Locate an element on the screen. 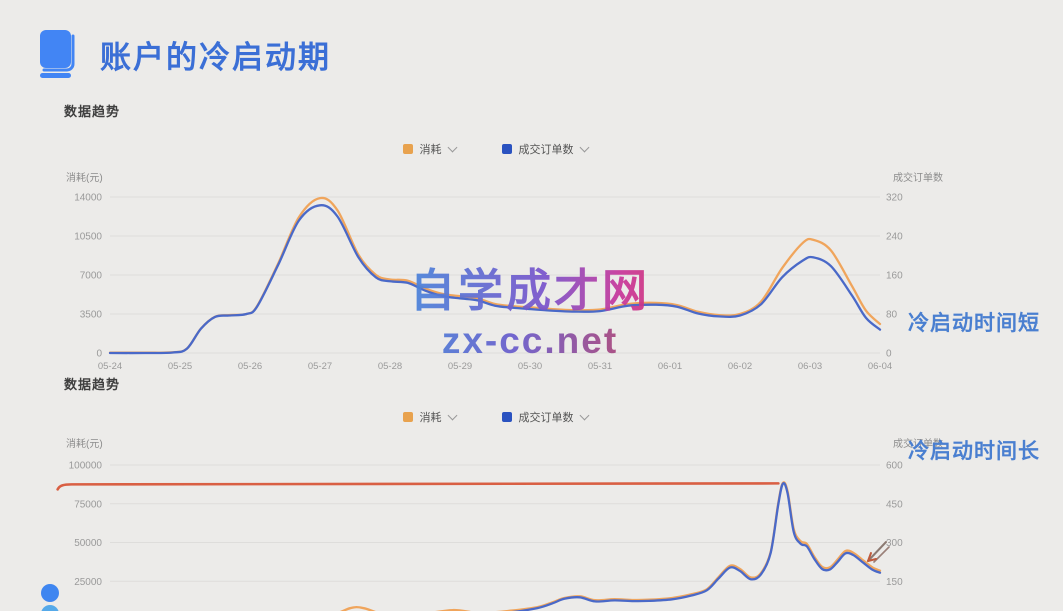 The height and width of the screenshot is (611, 1063). left-axis-tick-label: 0 is located at coordinates (99, 354).